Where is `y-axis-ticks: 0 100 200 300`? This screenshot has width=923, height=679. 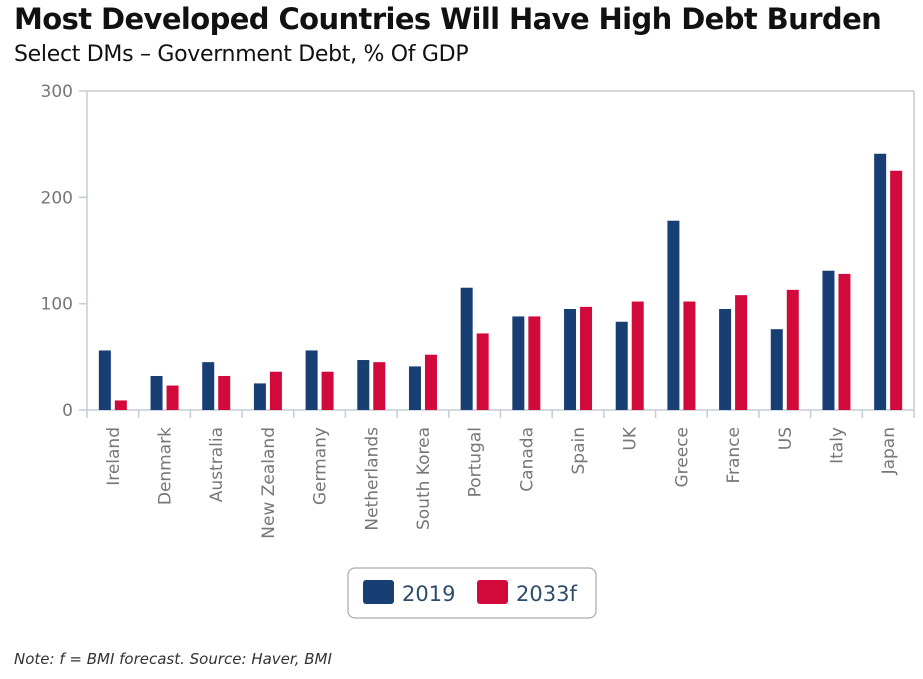 y-axis-ticks: 0 100 200 300 is located at coordinates (64, 251).